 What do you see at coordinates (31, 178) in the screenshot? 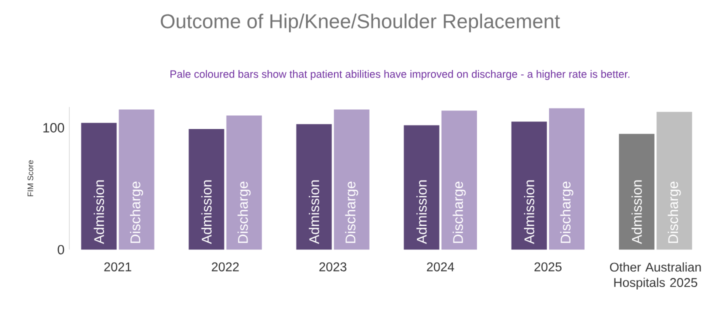
I see `y-axis-title: FIM Score` at bounding box center [31, 178].